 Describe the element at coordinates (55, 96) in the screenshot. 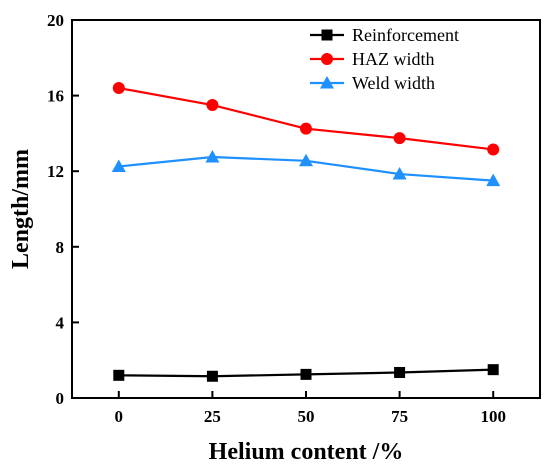

I see `y-tick-label: 16` at that location.